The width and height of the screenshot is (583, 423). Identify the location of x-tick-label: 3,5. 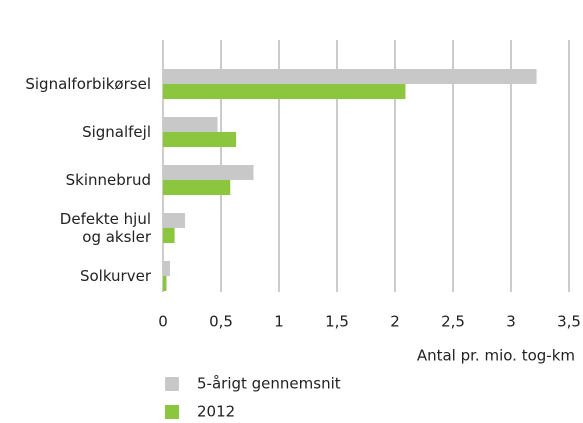
(569, 322).